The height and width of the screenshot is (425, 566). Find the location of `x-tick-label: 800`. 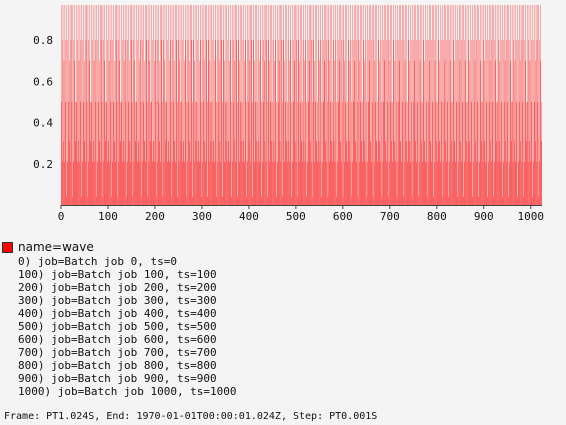

x-tick-label: 800 is located at coordinates (437, 216).